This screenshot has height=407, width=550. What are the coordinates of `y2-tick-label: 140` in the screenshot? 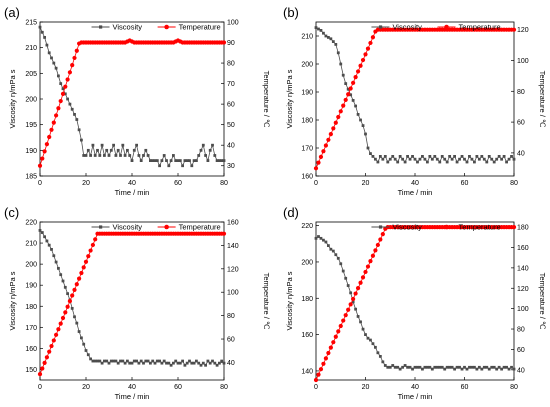 It's located at (523, 268).